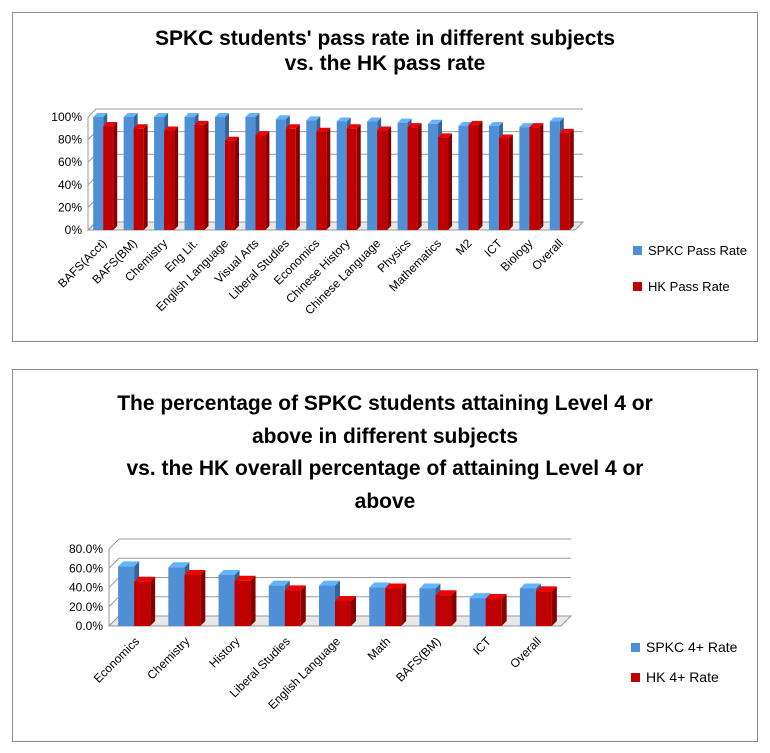  I want to click on x-tick-label: Economics, so click(116, 659).